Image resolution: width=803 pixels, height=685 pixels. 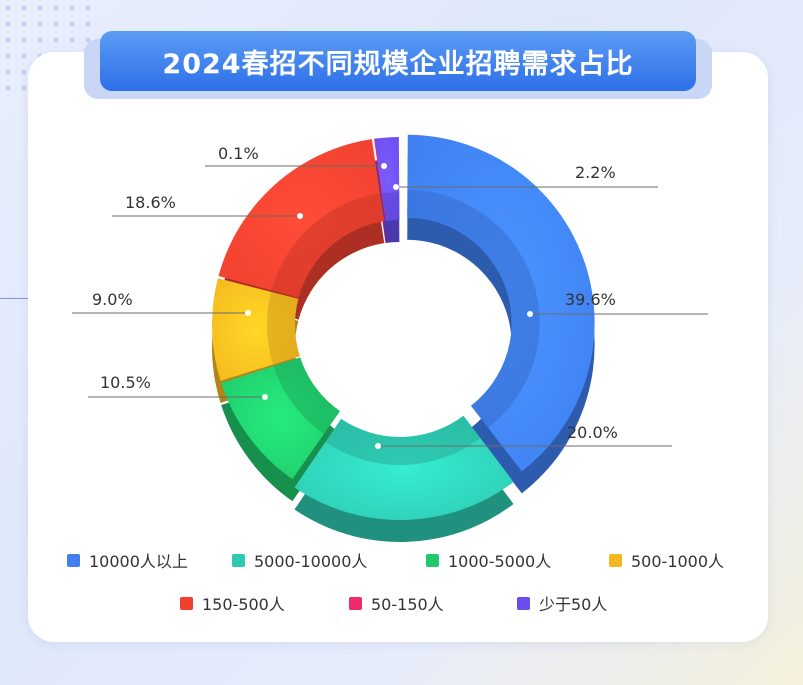 What do you see at coordinates (590, 299) in the screenshot?
I see `slice-1-data-label: 39.6%` at bounding box center [590, 299].